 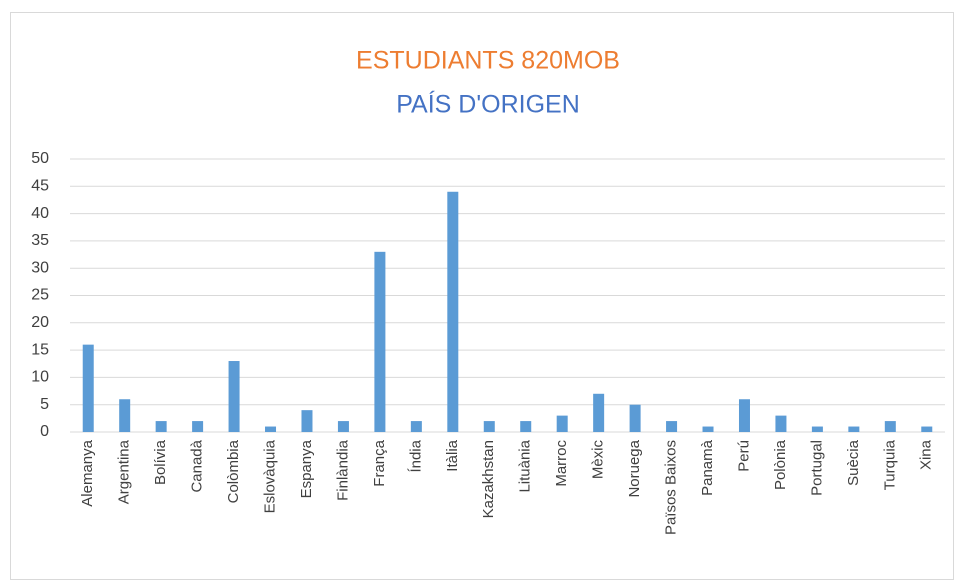 I want to click on y-tick-label: 45, so click(x=40, y=186).